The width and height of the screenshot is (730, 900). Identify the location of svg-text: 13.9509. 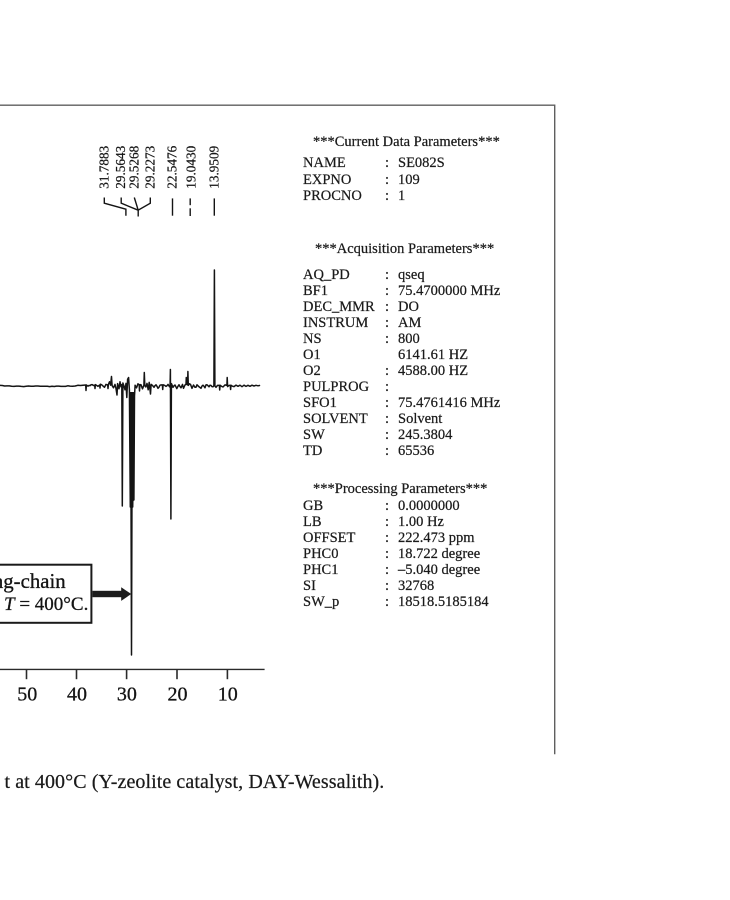
(213, 166).